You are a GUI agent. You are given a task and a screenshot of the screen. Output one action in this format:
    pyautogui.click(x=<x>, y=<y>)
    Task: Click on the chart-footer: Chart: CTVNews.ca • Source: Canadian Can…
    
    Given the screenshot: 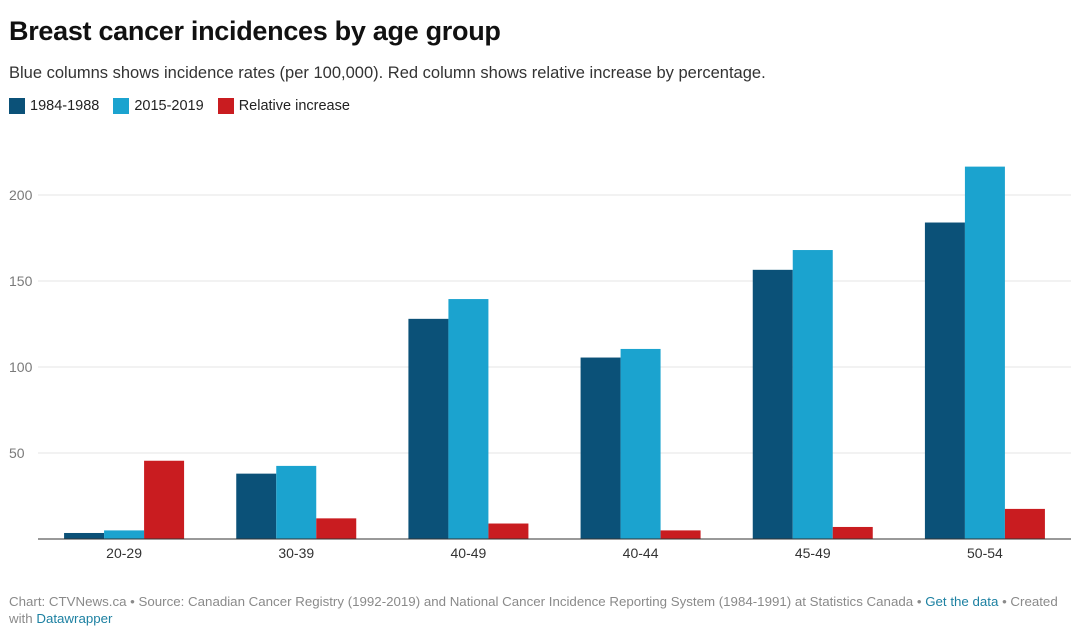 What is the action you would take?
    pyautogui.click(x=541, y=610)
    